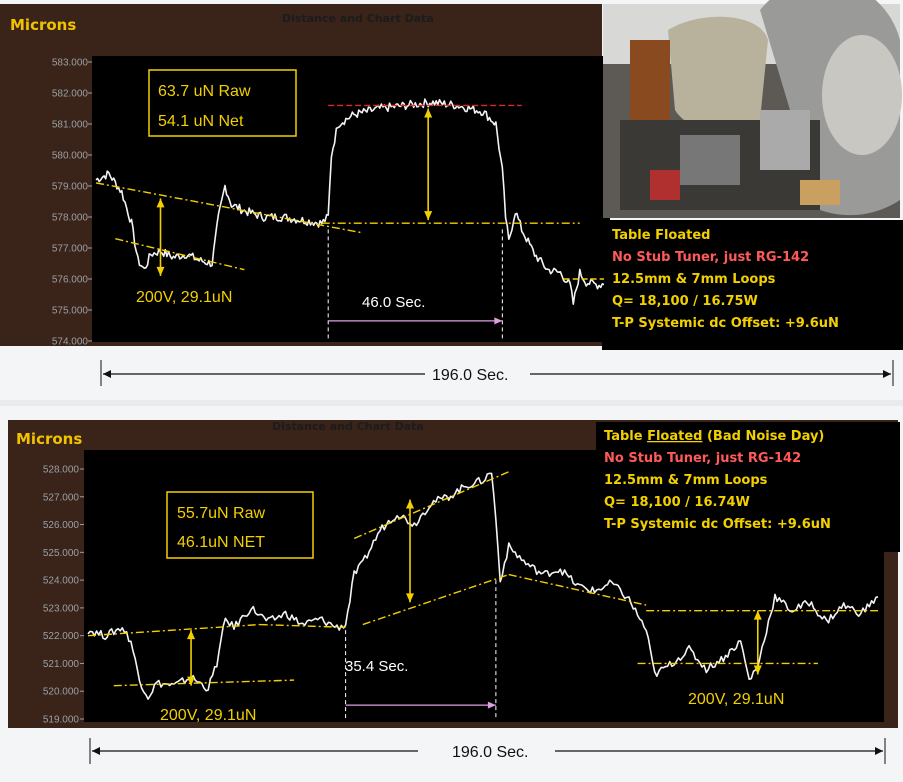 Image resolution: width=903 pixels, height=782 pixels. Describe the element at coordinates (208, 715) in the screenshot. I see `bottom-calib-left-label: 200V, 29.1uN` at that location.